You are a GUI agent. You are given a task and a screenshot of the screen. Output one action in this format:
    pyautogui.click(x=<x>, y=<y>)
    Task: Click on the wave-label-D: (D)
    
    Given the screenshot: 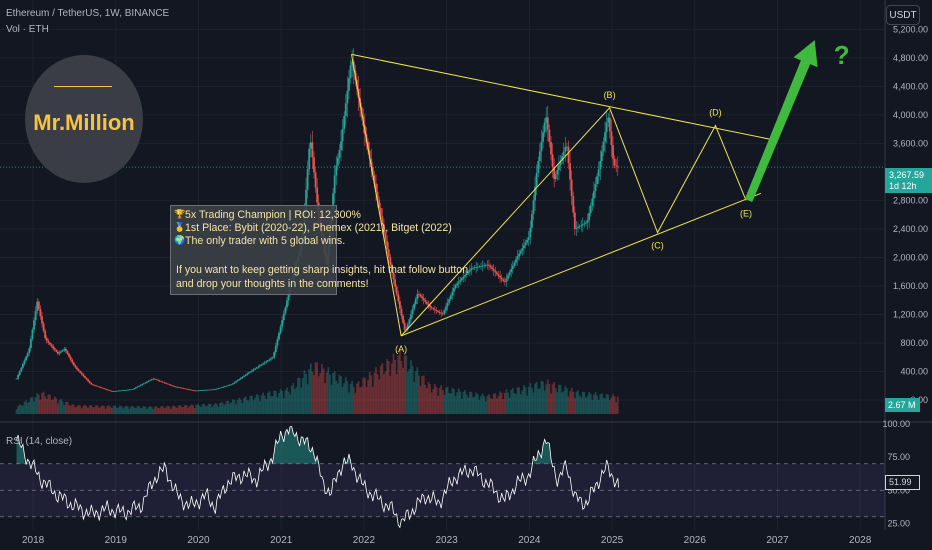 What is the action you would take?
    pyautogui.click(x=715, y=113)
    